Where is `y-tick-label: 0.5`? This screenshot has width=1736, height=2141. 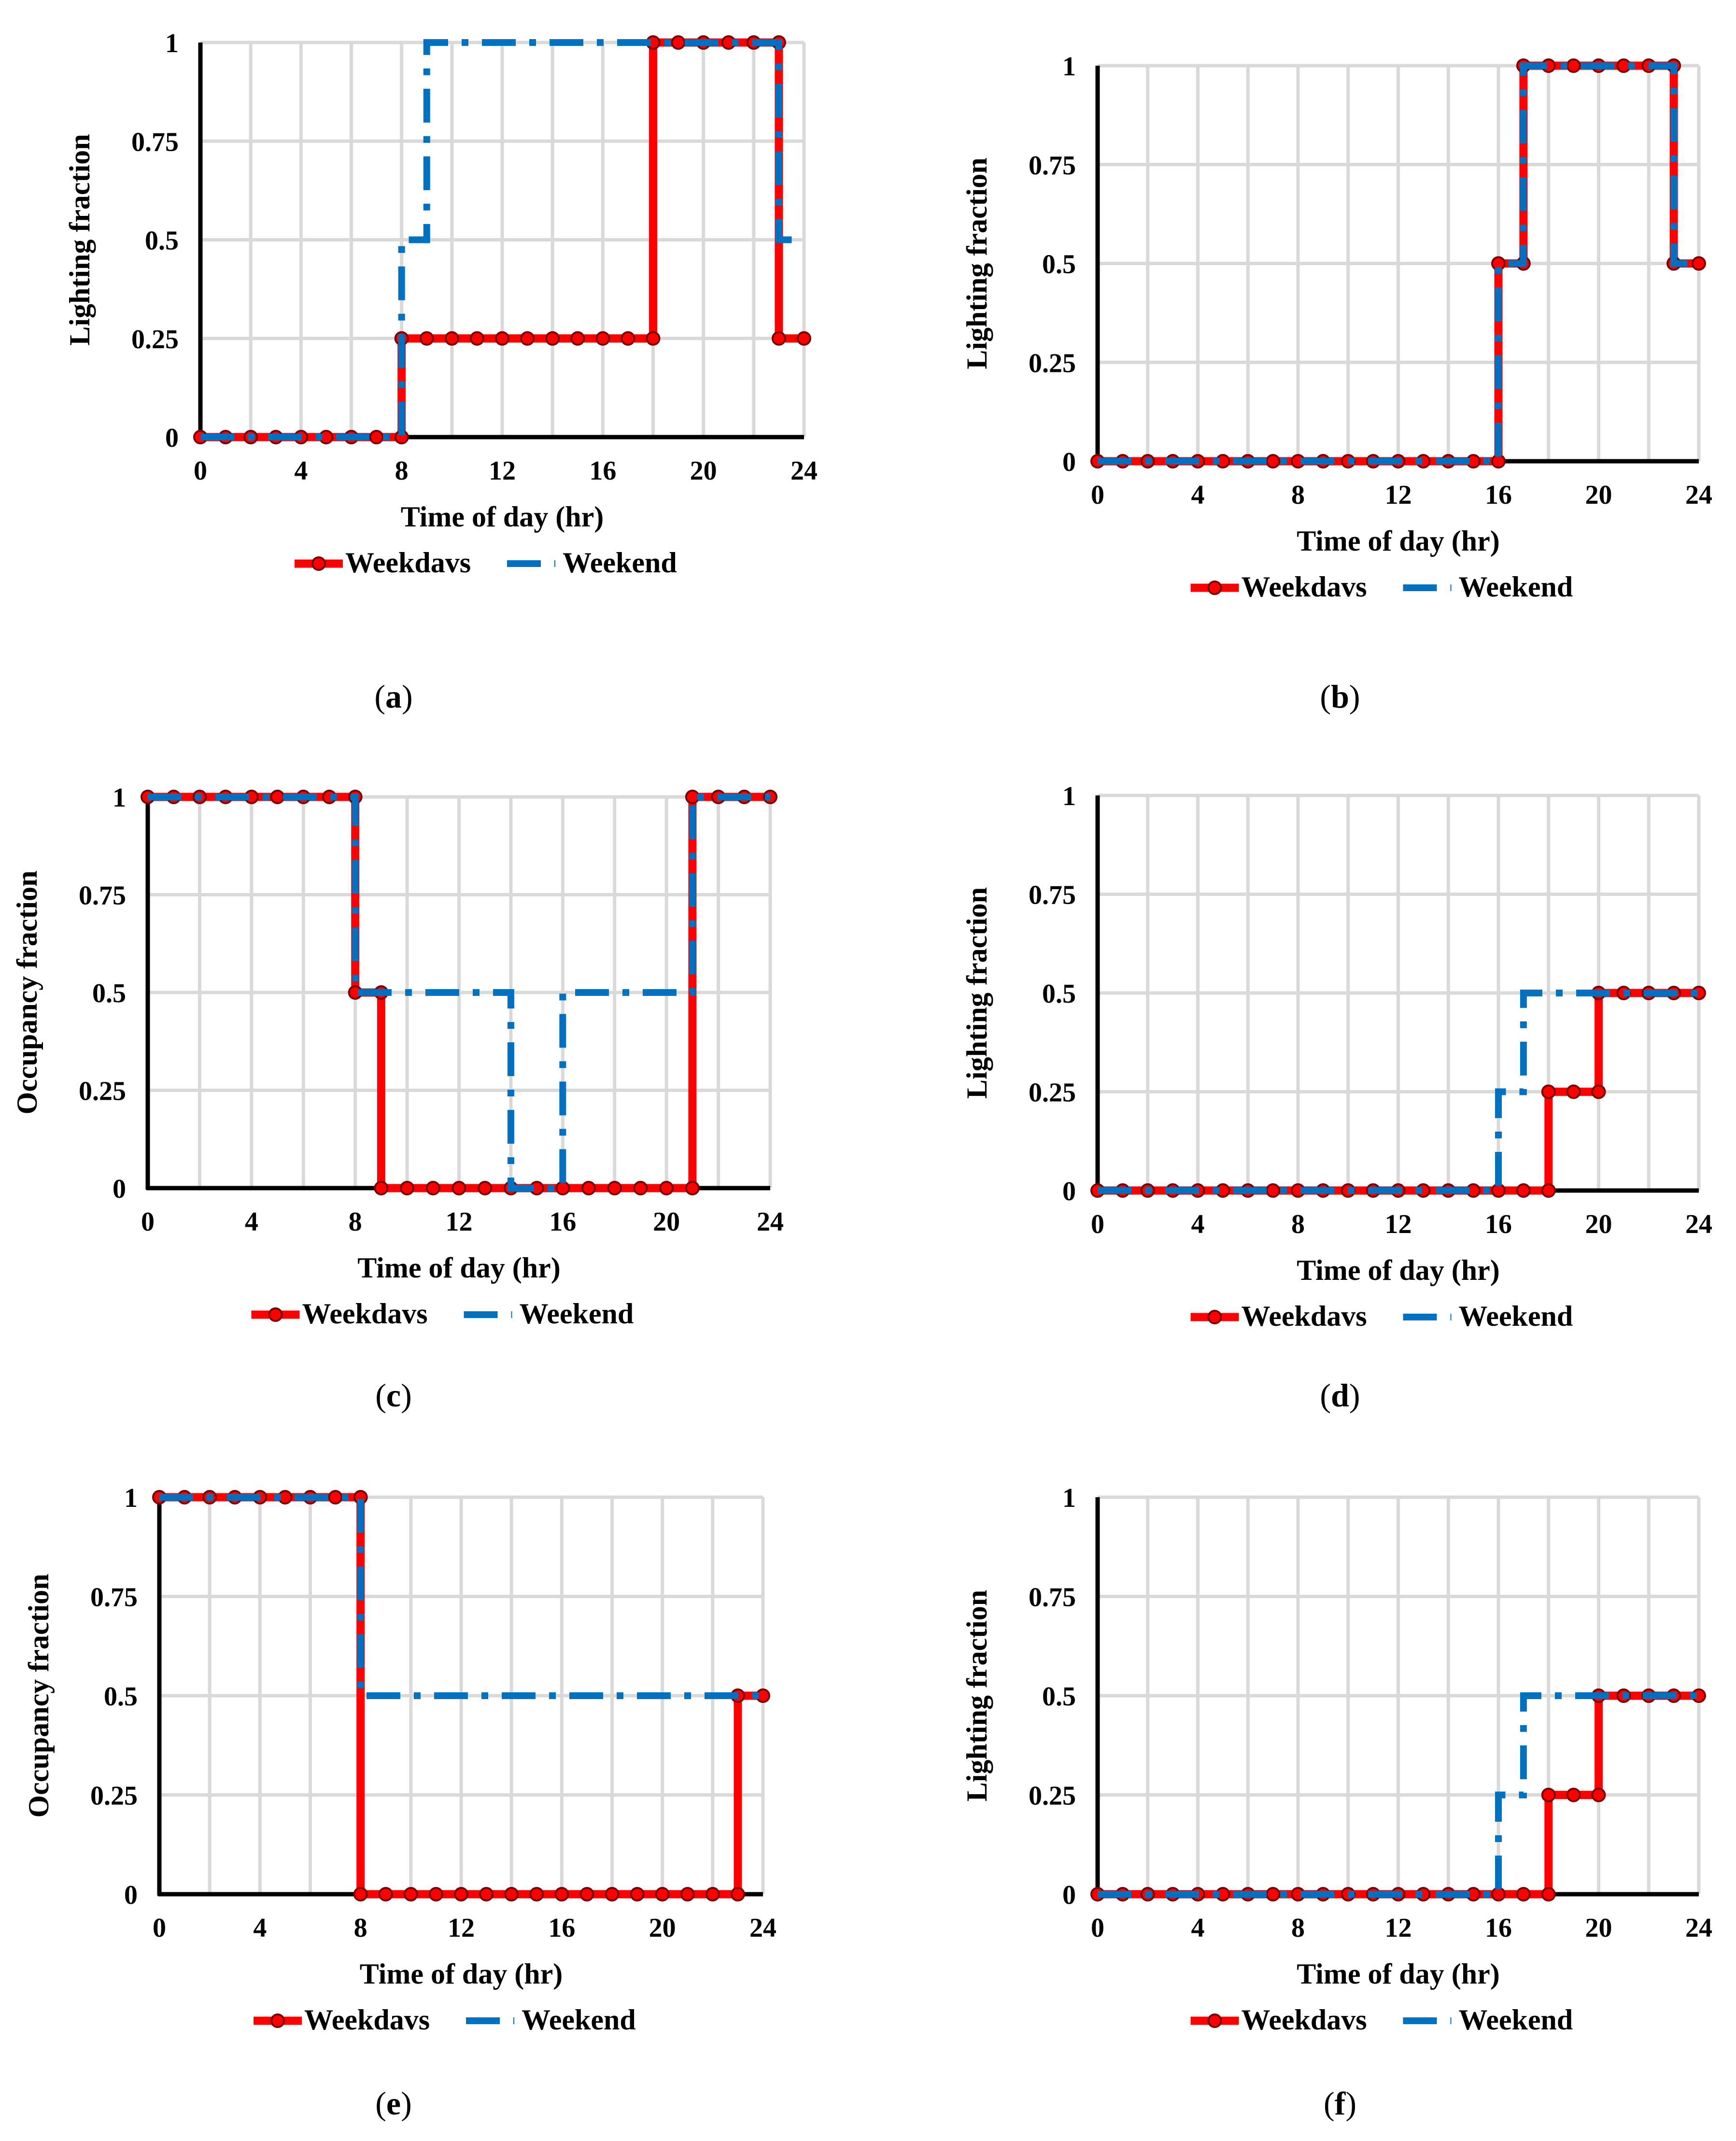
y-tick-label: 0.5 is located at coordinates (1059, 265).